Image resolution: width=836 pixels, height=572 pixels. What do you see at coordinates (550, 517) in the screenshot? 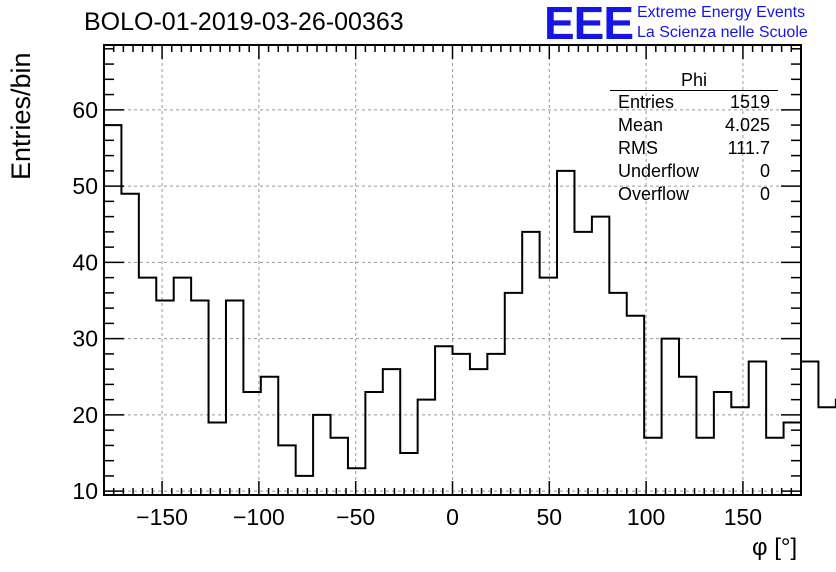
I see `x-tick-label: 50` at bounding box center [550, 517].